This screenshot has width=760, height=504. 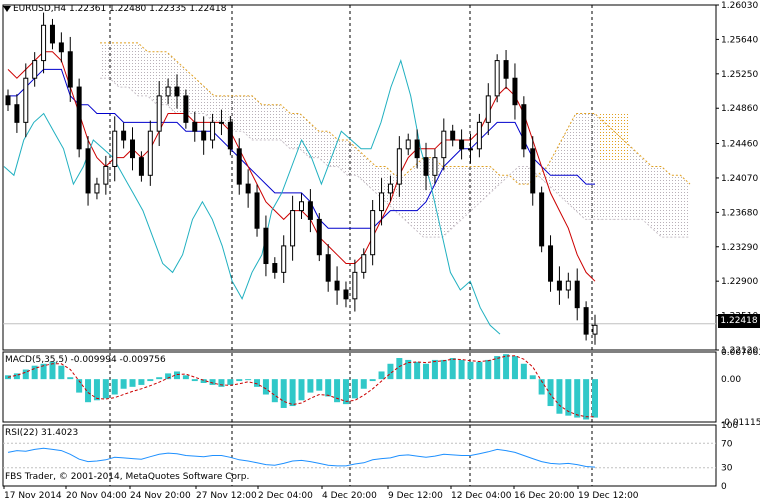 What do you see at coordinates (160, 496) in the screenshot?
I see `time-tick-2: 24 Nov 20:00` at bounding box center [160, 496].